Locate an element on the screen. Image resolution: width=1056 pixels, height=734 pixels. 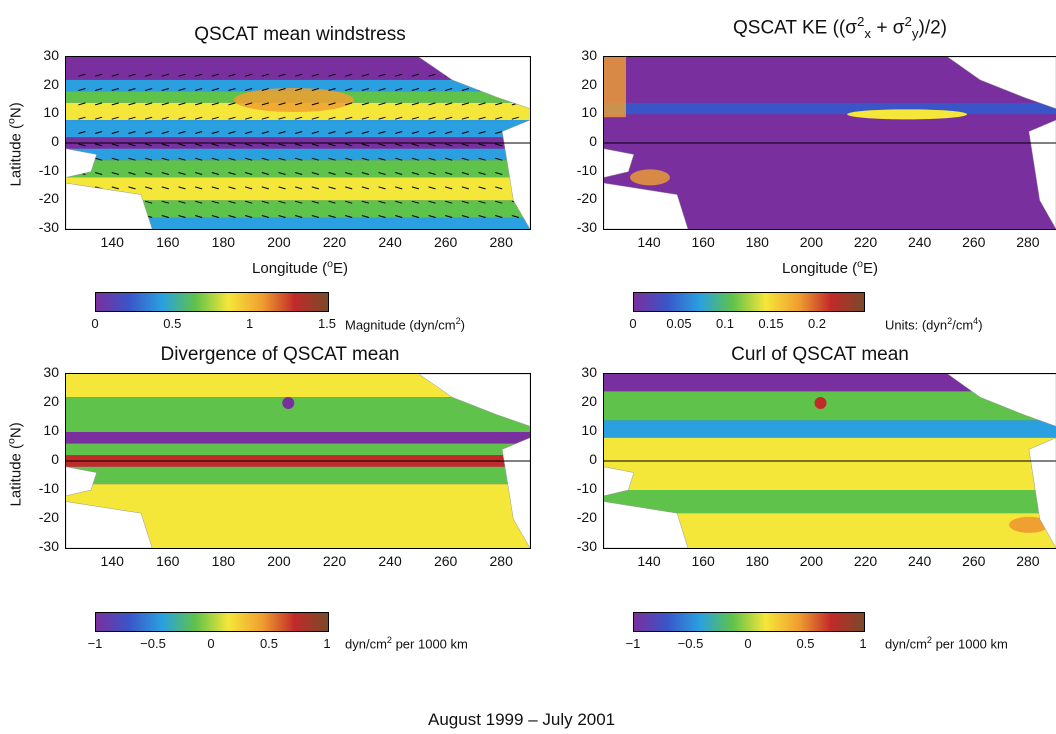
y-tick-label: -30 is located at coordinates (586, 227).